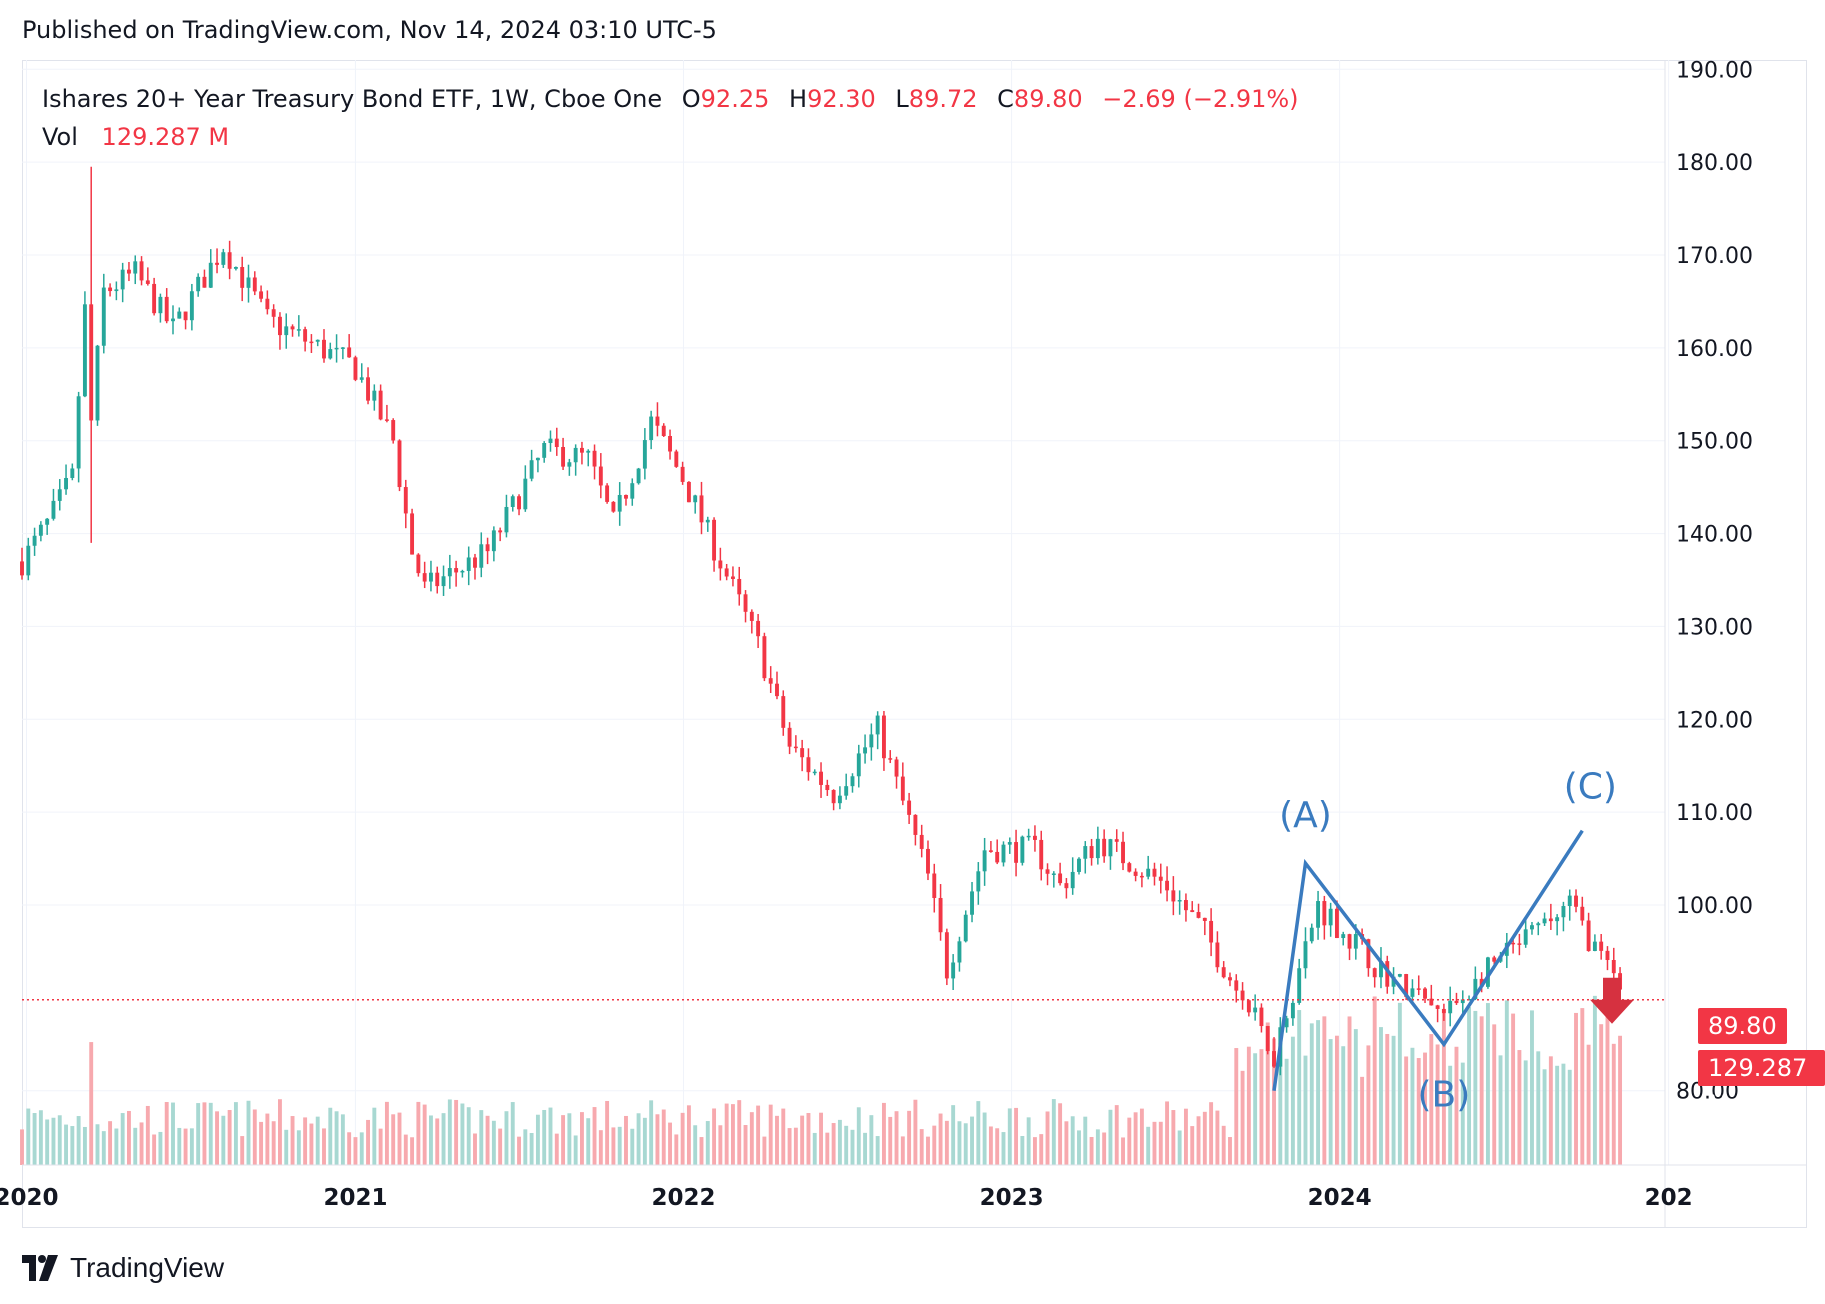 This screenshot has height=1304, width=1825. I want to click on y-tick-label: 160.00, so click(1714, 349).